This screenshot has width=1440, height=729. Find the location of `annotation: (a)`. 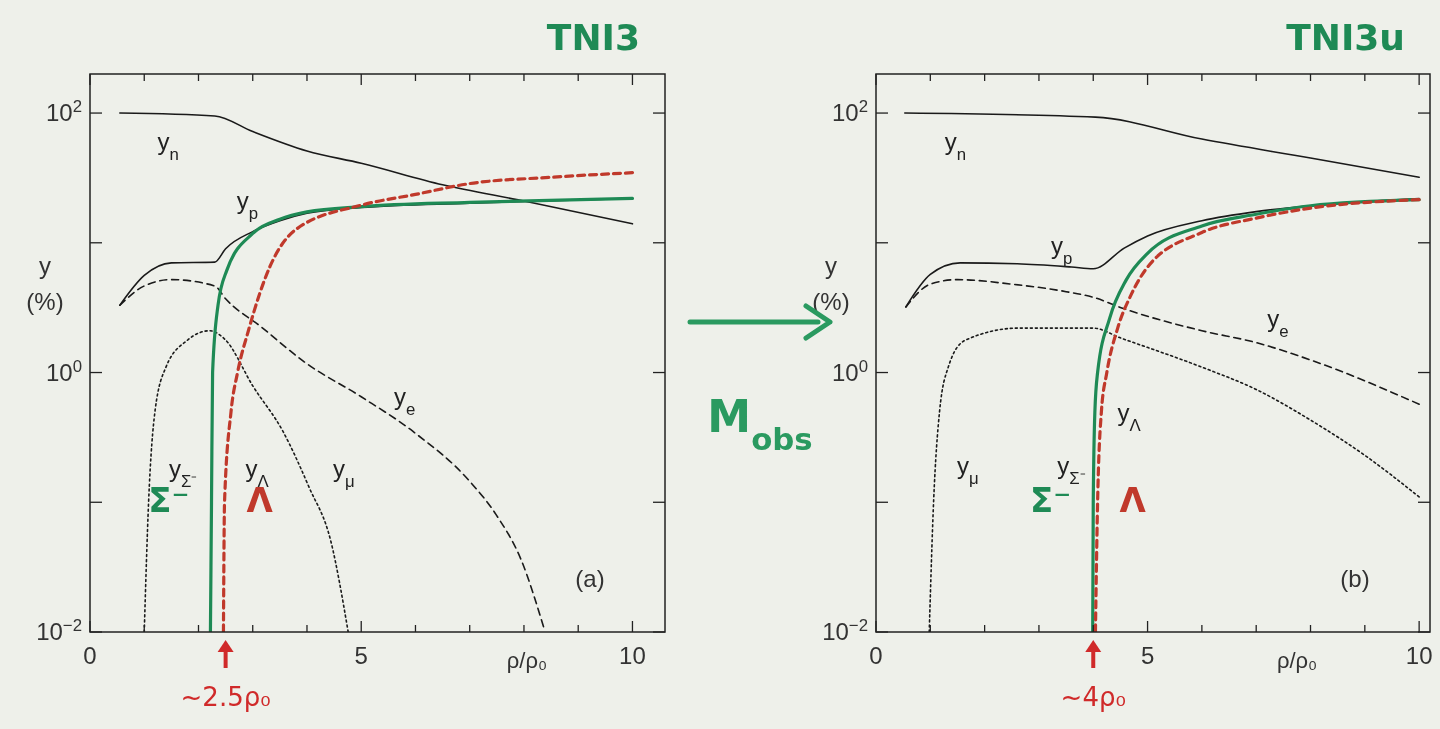

annotation: (a) is located at coordinates (590, 578).